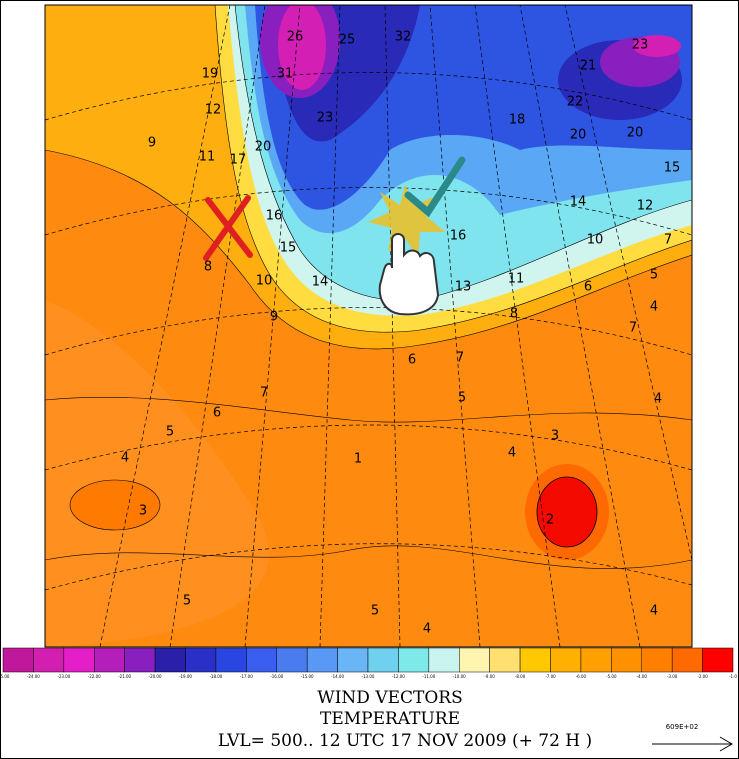  I want to click on contour-label: 17, so click(238, 160).